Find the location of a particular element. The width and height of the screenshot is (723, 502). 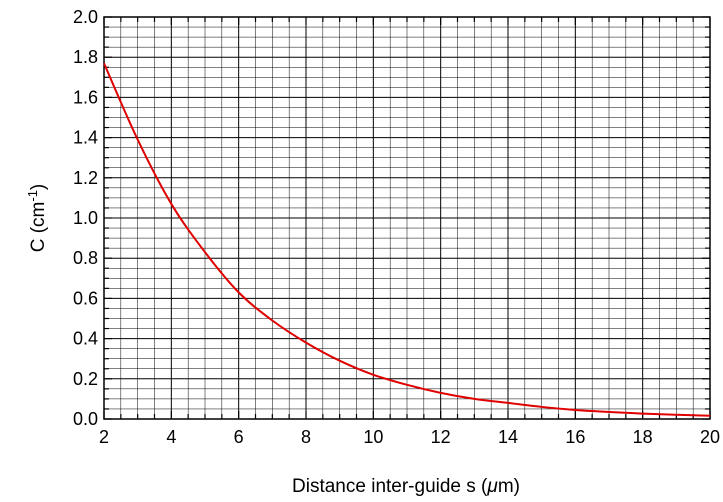

y-tick-label: 0.0 is located at coordinates (85, 419).